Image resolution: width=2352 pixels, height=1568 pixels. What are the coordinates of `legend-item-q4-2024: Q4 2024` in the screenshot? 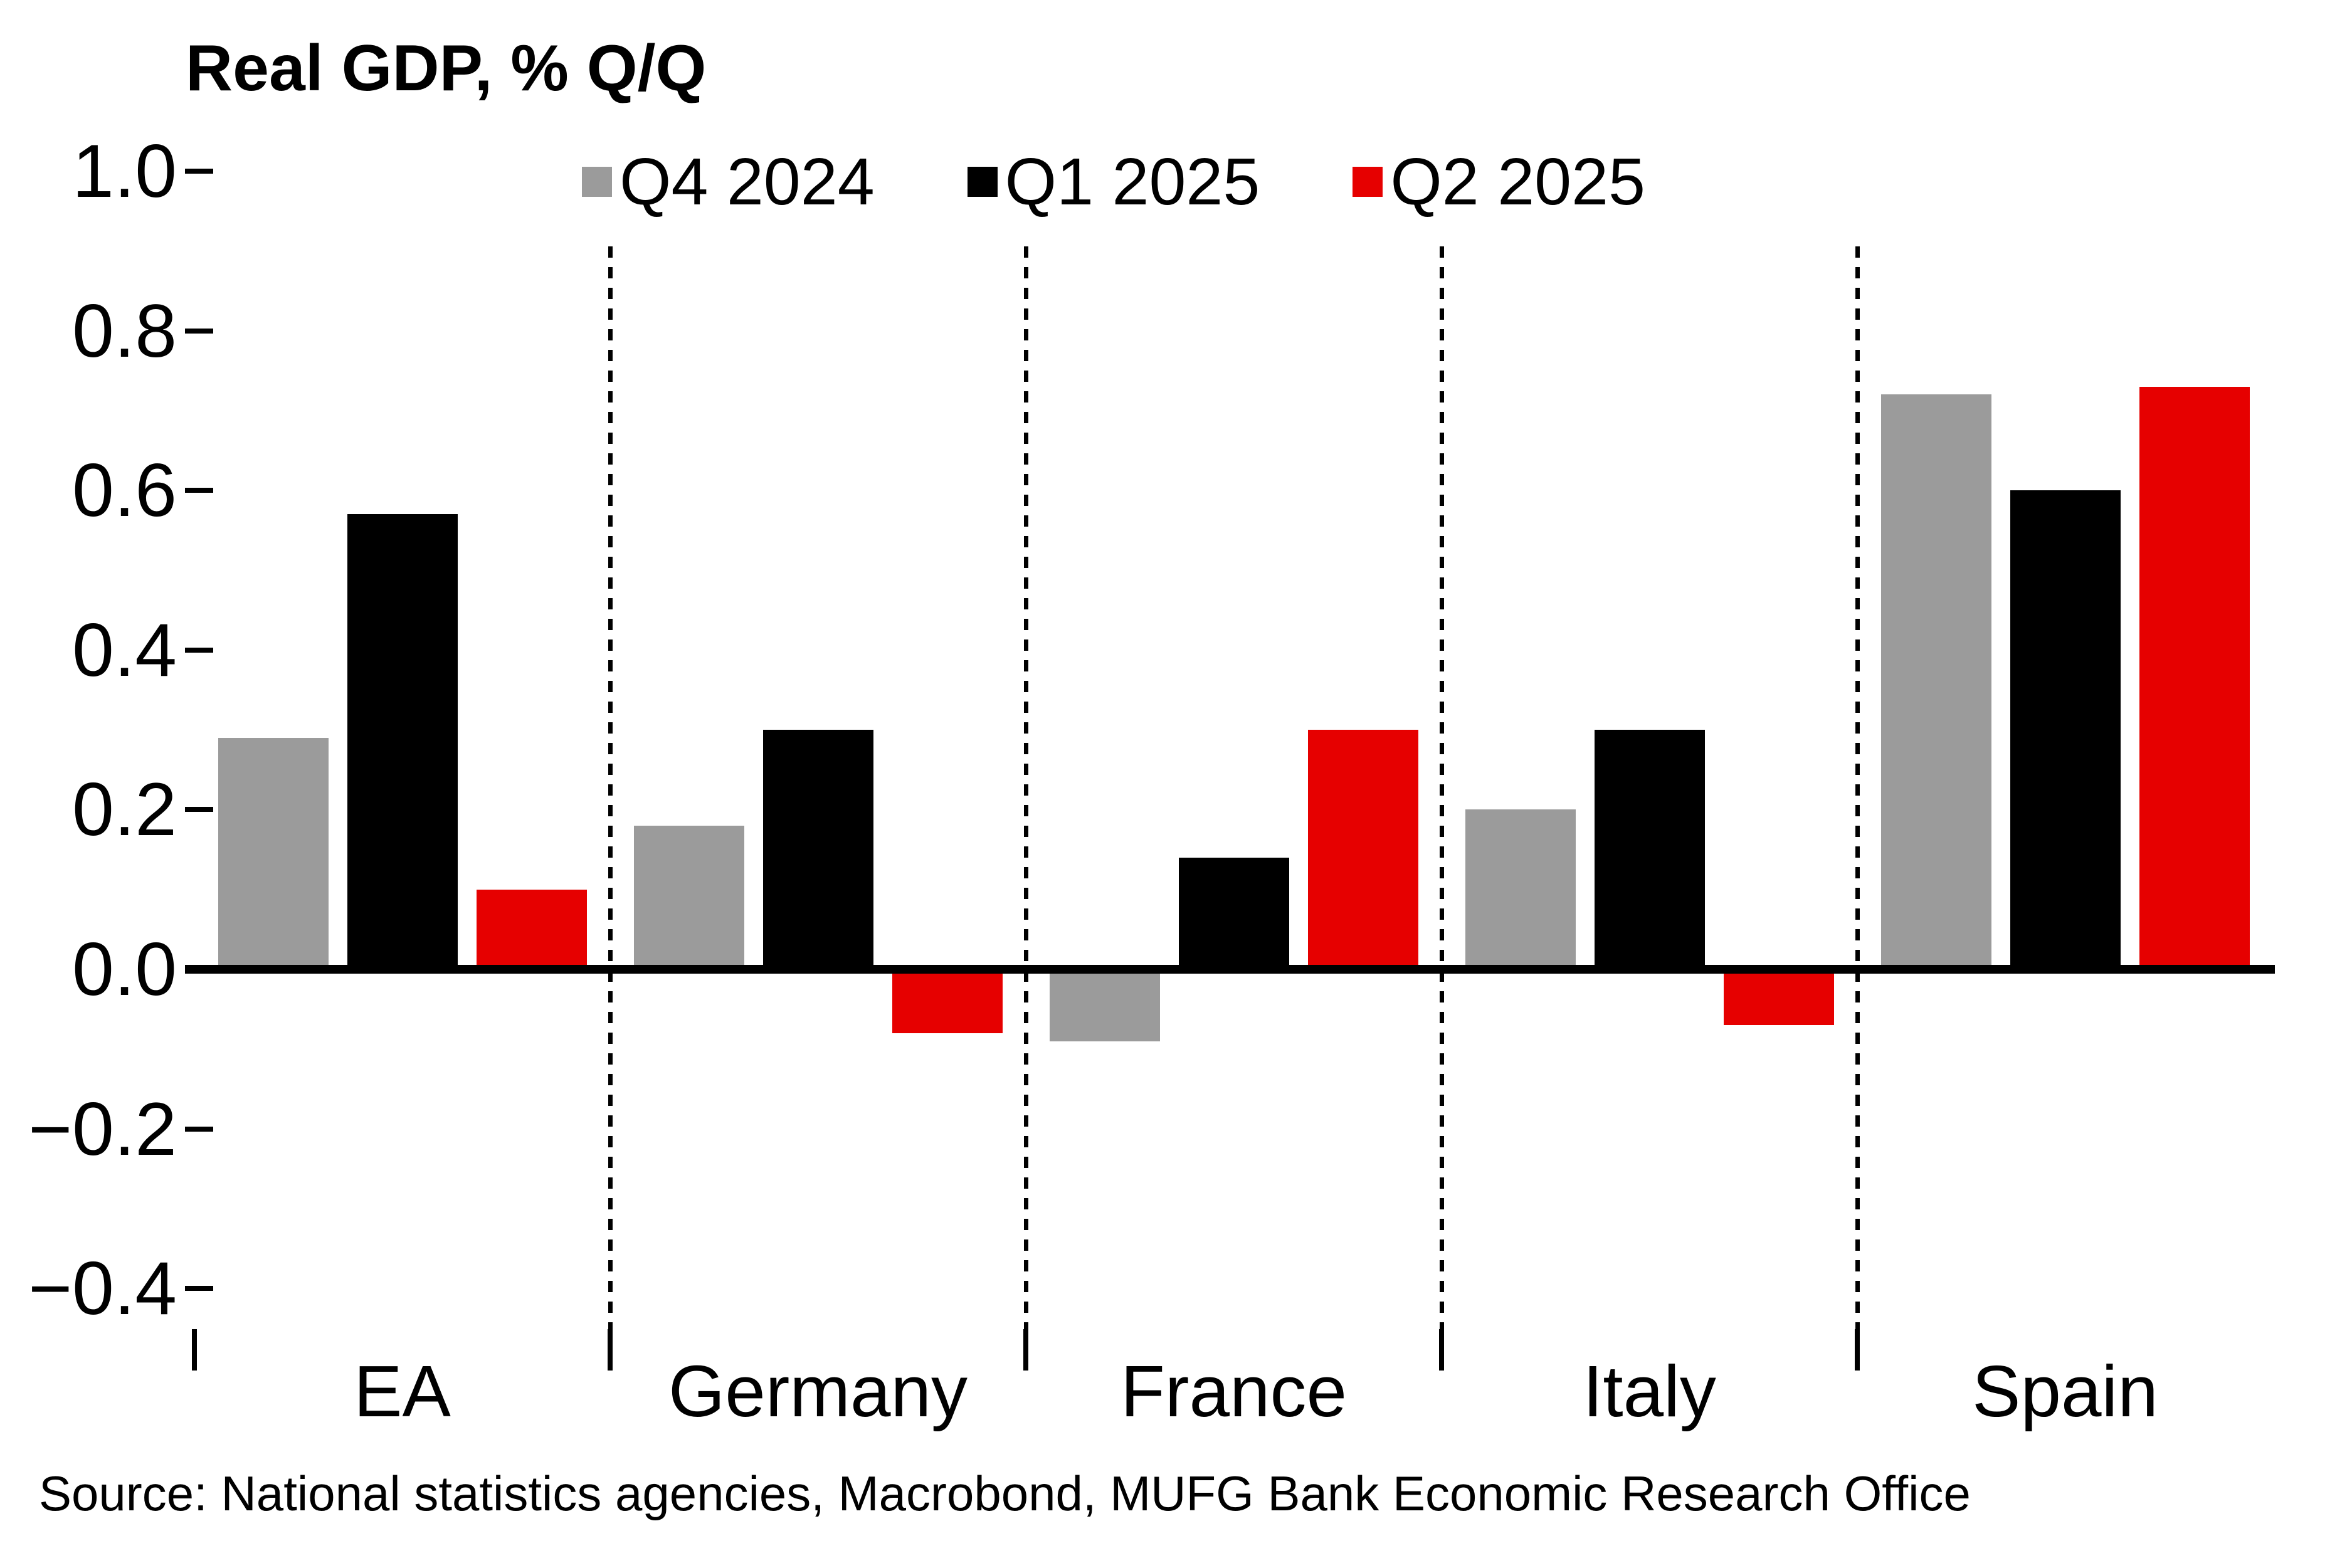 It's located at (728, 182).